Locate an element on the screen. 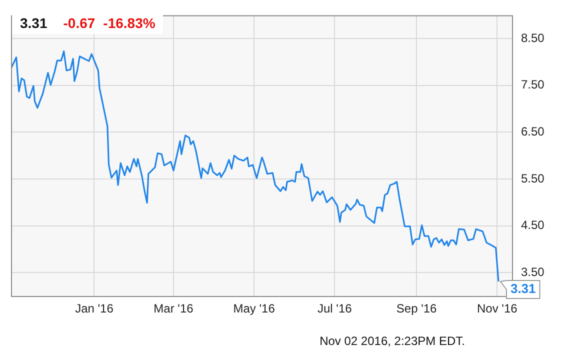 The image size is (575, 358). annotation: -0.67 is located at coordinates (79, 23).